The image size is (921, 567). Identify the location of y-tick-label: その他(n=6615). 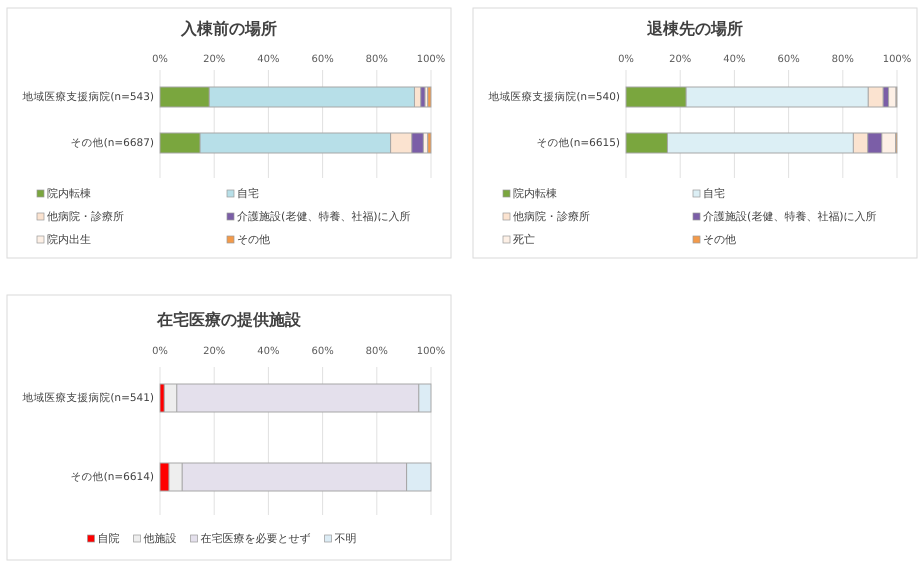
(578, 142).